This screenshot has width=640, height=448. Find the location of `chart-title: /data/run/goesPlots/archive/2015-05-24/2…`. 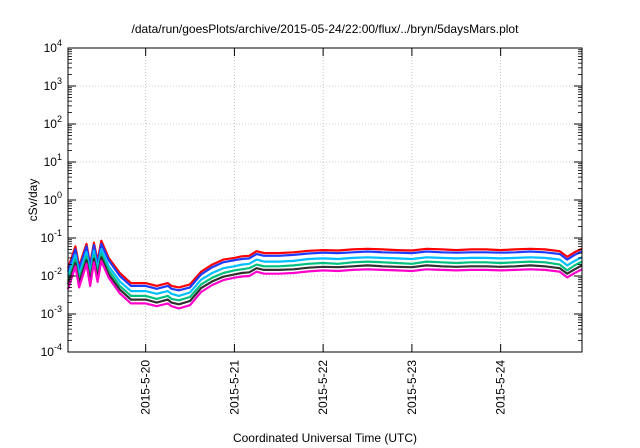

chart-title: /data/run/goesPlots/archive/2015-05-24/2… is located at coordinates (326, 29).